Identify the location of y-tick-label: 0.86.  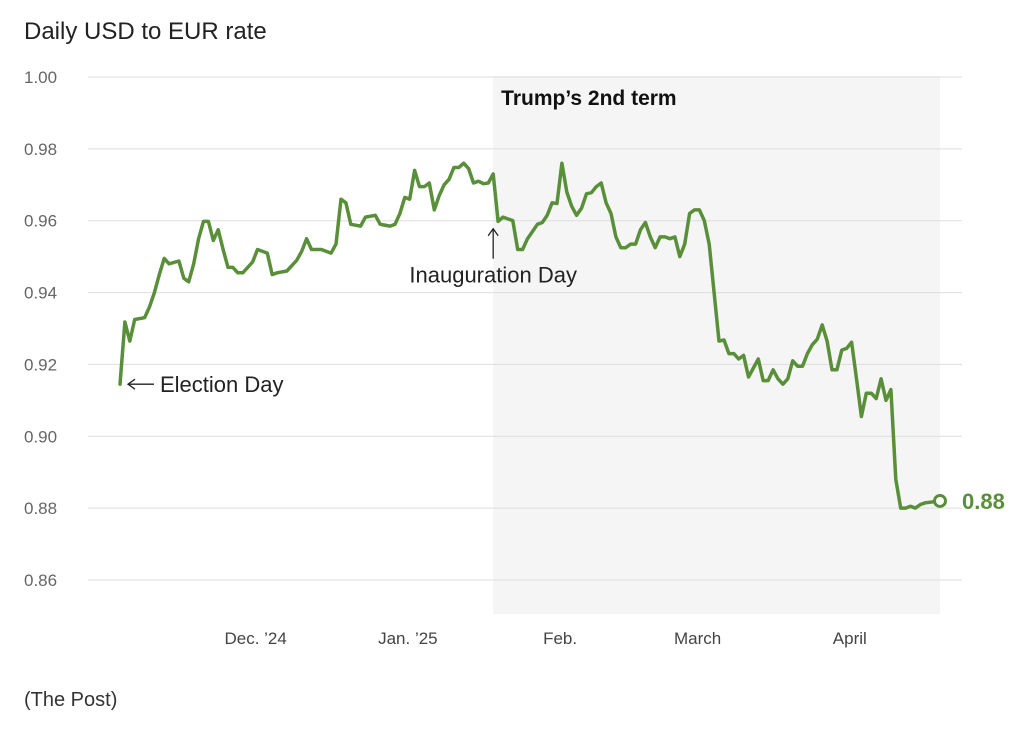
(40, 580).